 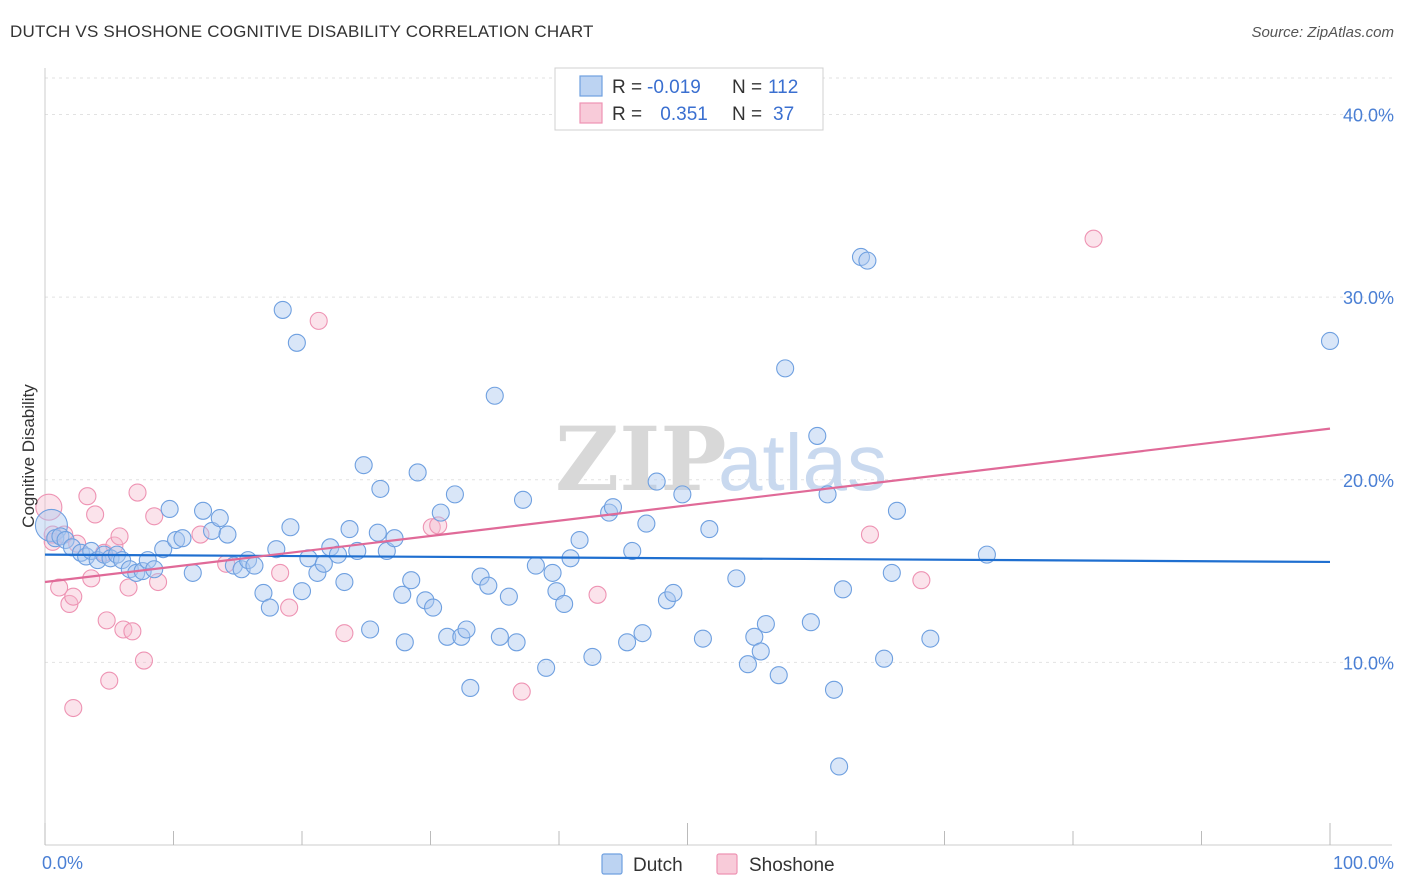 I want to click on series-legend-dutch-label: Dutch, so click(x=658, y=865).